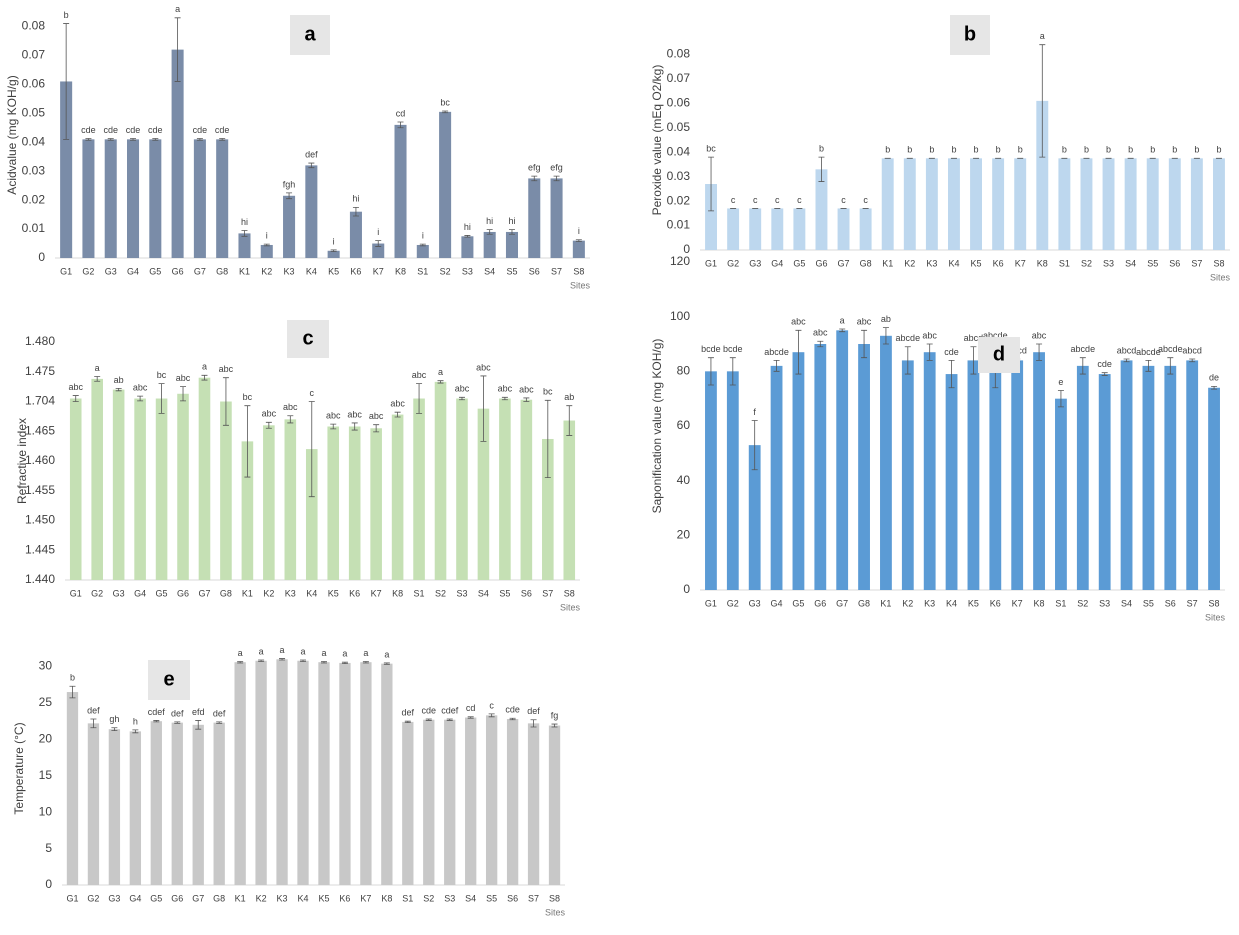  Describe the element at coordinates (754, 412) in the screenshot. I see `significance-letter: f` at that location.